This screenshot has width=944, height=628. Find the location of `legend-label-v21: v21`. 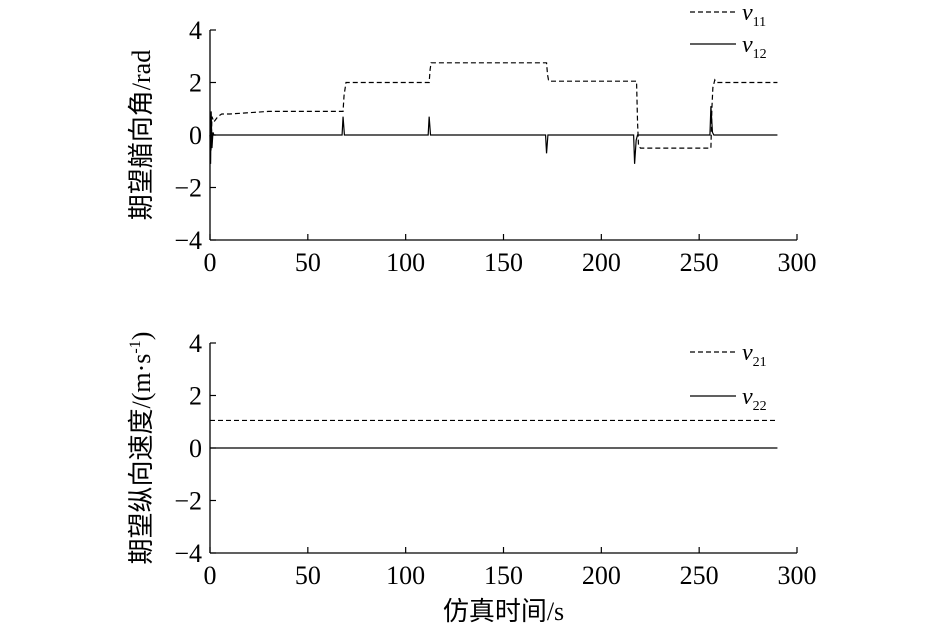

legend-label-v21: v21 is located at coordinates (754, 355).